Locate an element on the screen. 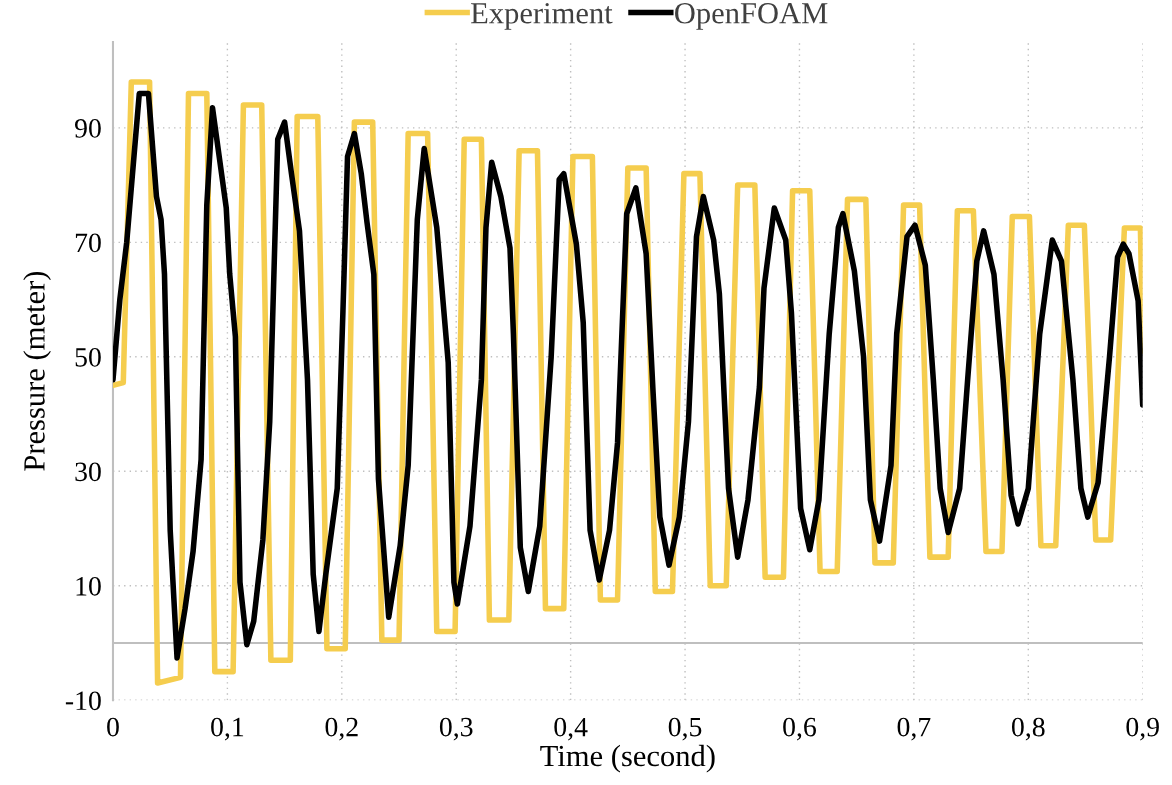 Image resolution: width=1172 pixels, height=785 pixels. y-tick-label: -10 is located at coordinates (83, 701).